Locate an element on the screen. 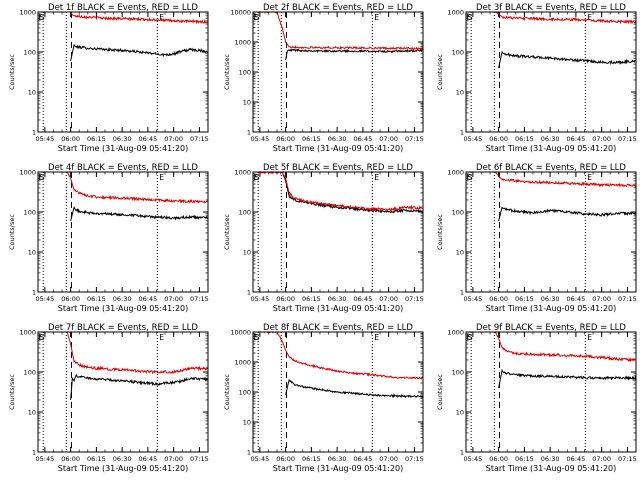 The height and width of the screenshot is (480, 640). panel-title: Det 7f BLACK = Events, RED = LLD is located at coordinates (123, 328).